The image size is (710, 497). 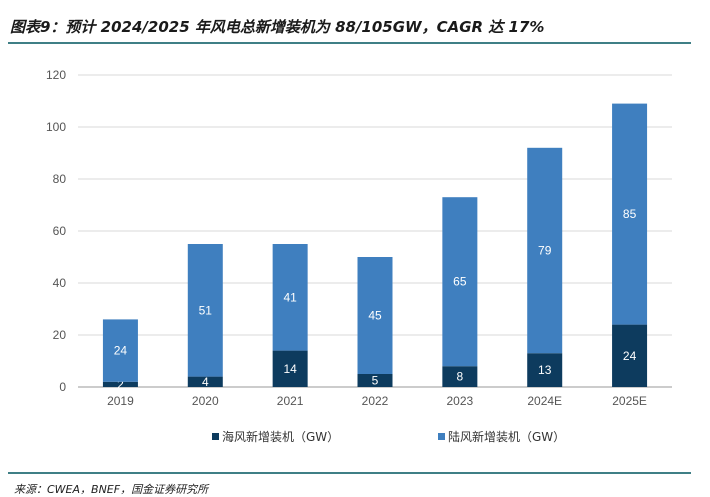 What do you see at coordinates (290, 401) in the screenshot?
I see `x-tick-label: 2021` at bounding box center [290, 401].